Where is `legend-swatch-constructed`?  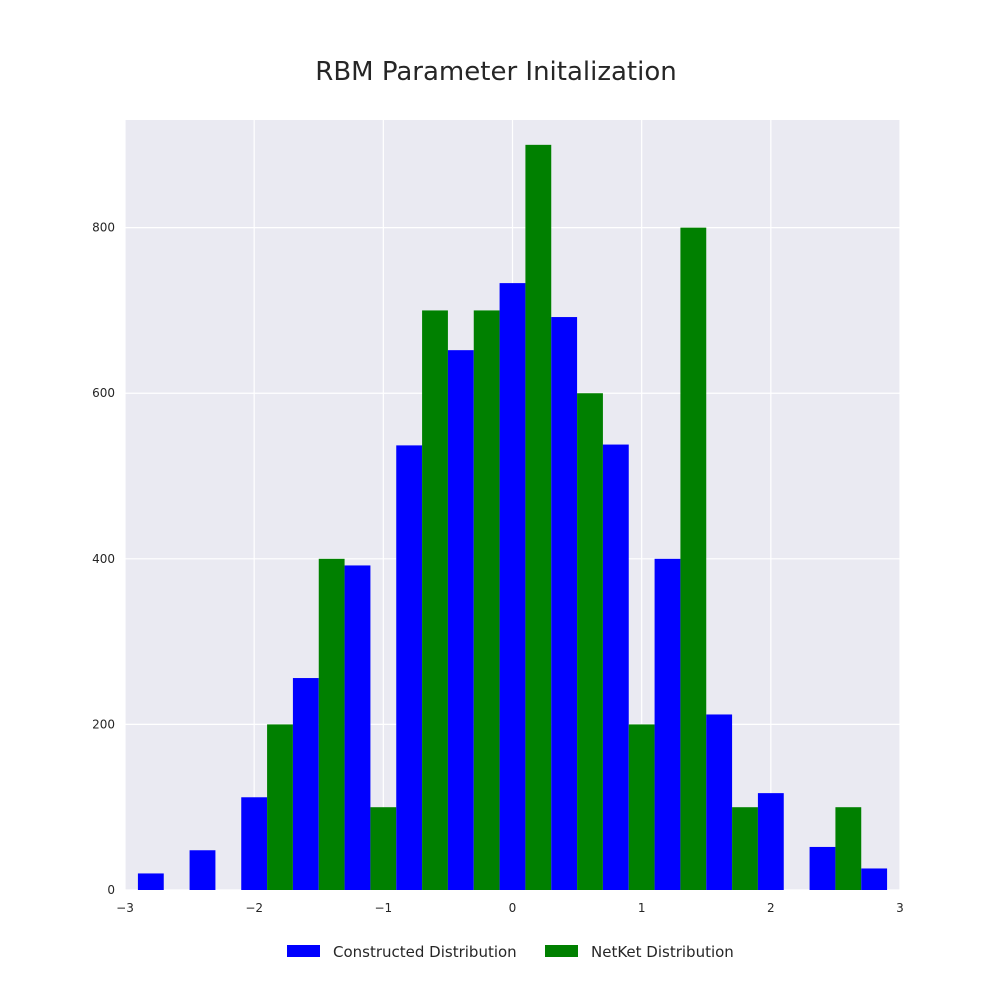
legend-swatch-constructed is located at coordinates (303, 951).